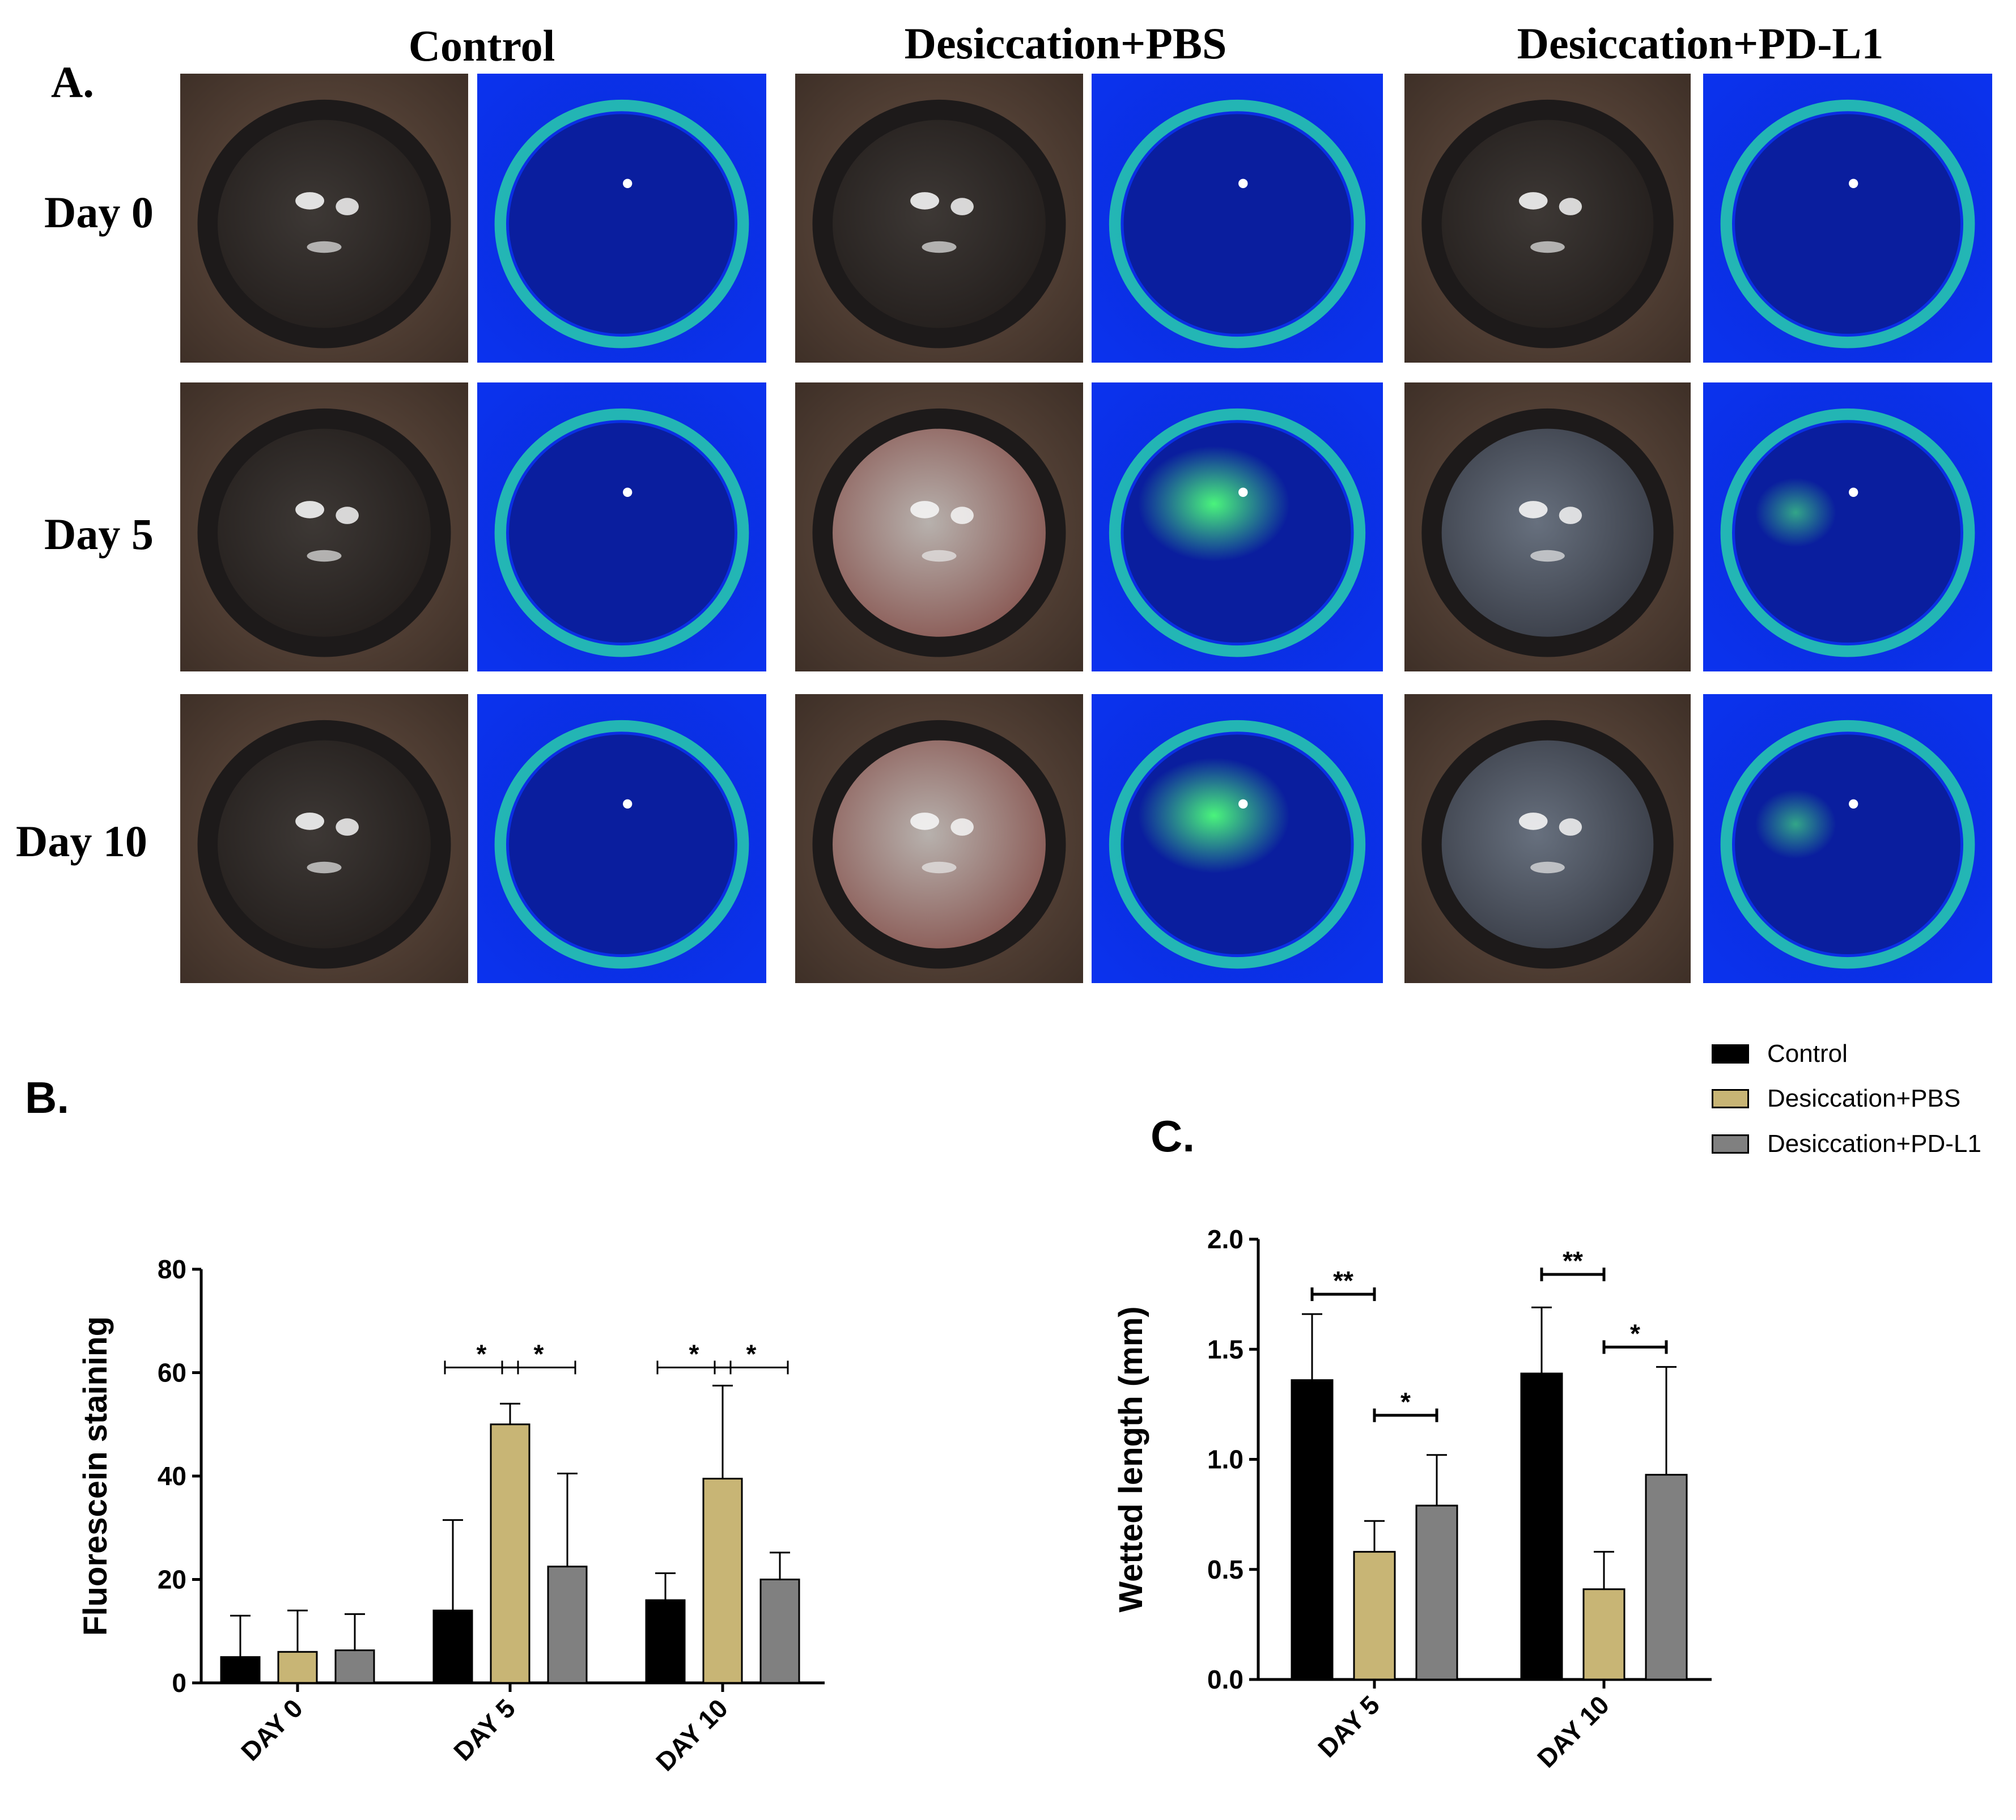 The height and width of the screenshot is (1820, 2016). Describe the element at coordinates (271, 1730) in the screenshot. I see `x-tick-label-day-0: DAY 0` at that location.